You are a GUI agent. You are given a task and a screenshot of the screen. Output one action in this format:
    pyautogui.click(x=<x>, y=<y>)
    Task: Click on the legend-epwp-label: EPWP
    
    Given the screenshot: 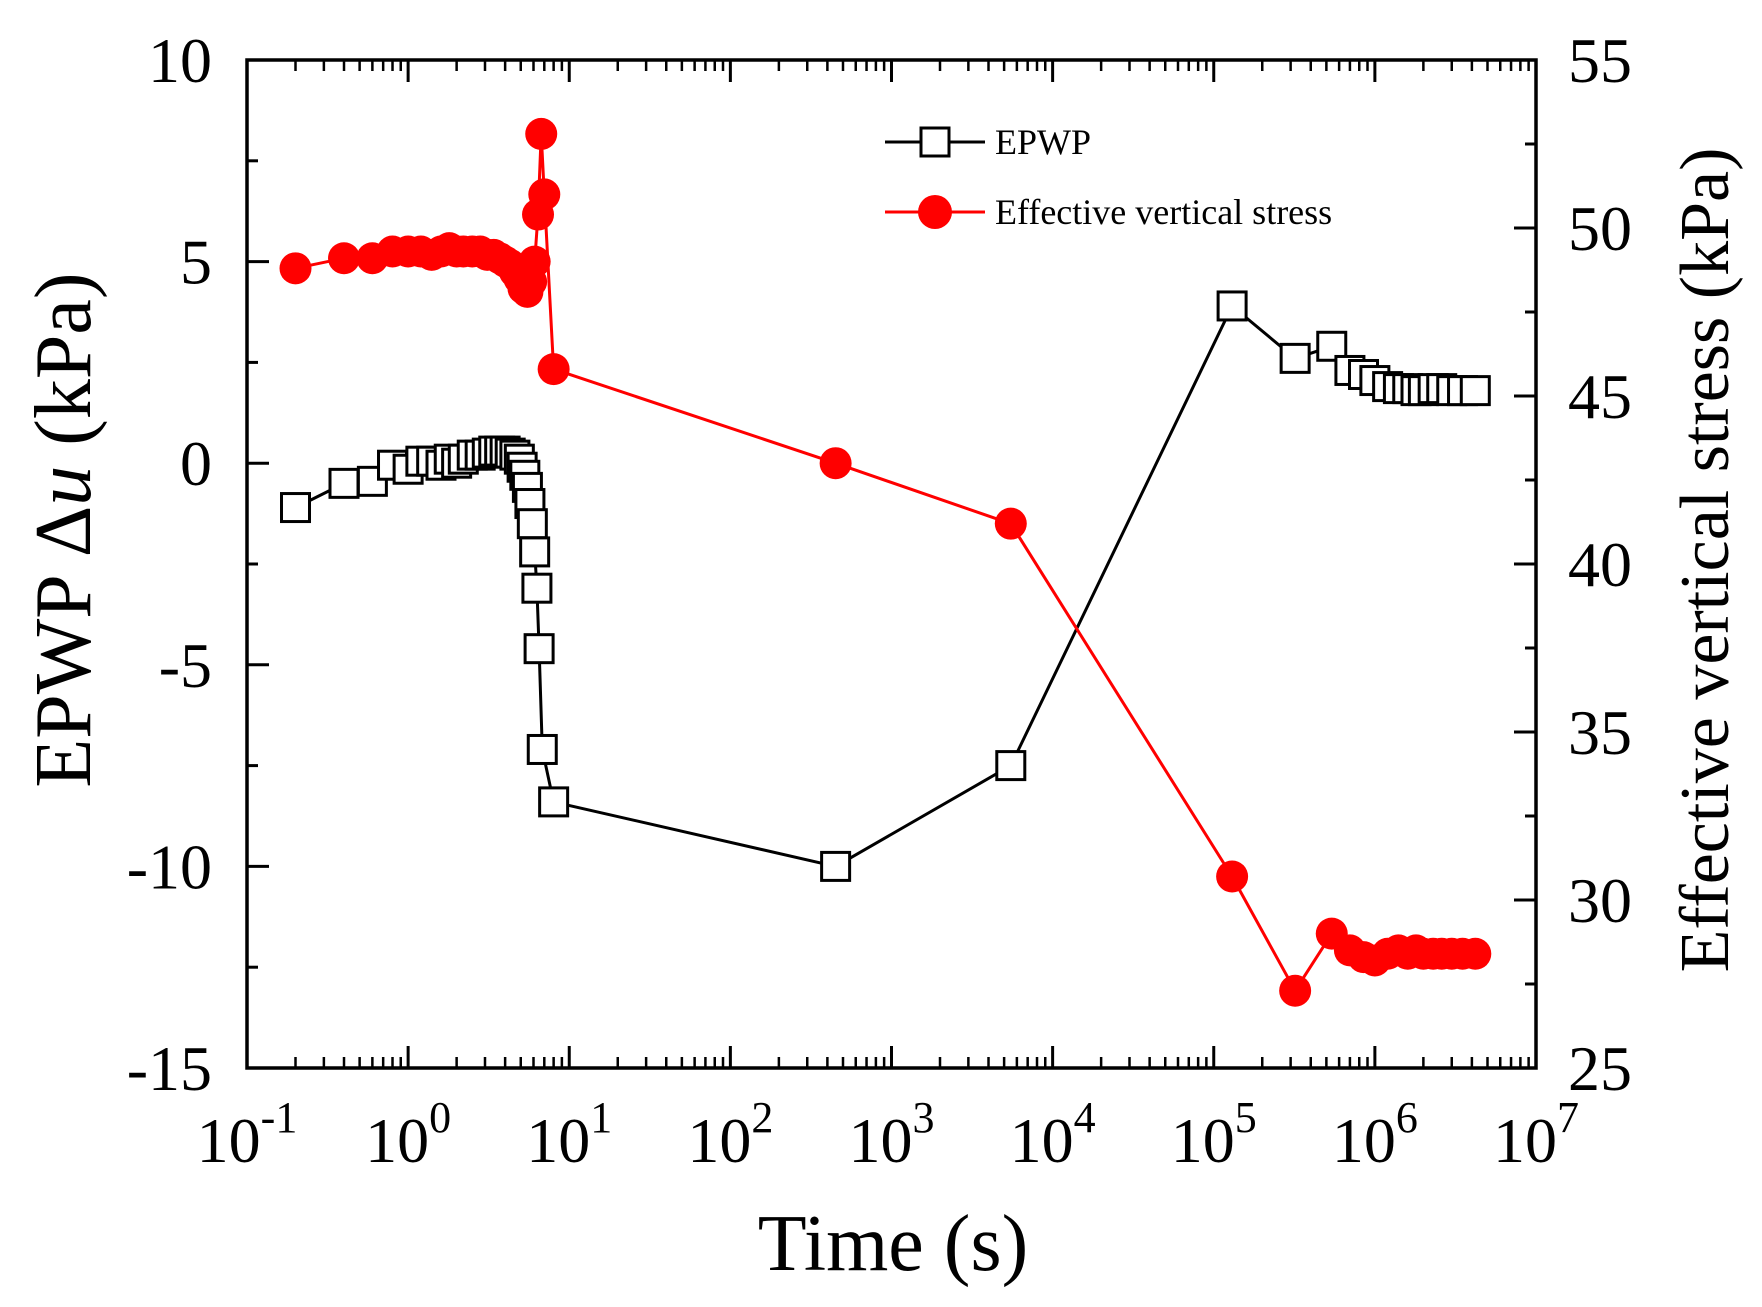 What is the action you would take?
    pyautogui.click(x=1043, y=142)
    